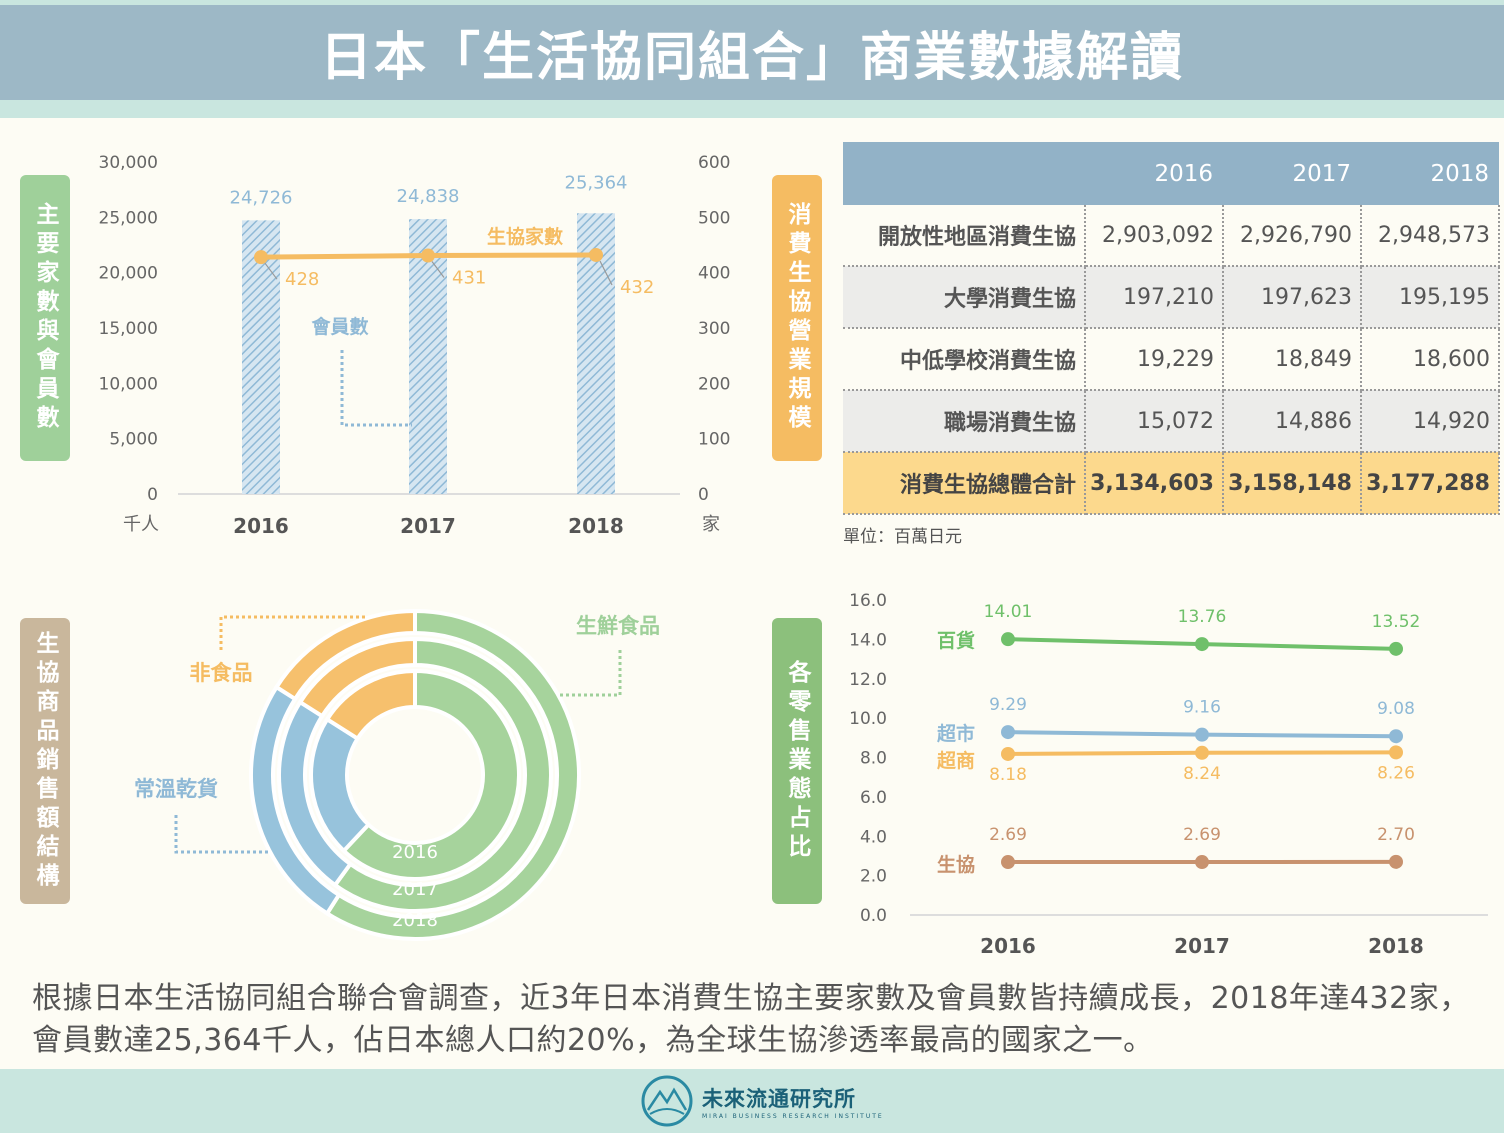 The width and height of the screenshot is (1504, 1133). Describe the element at coordinates (302, 279) in the screenshot. I see `line-value-label: 428` at that location.